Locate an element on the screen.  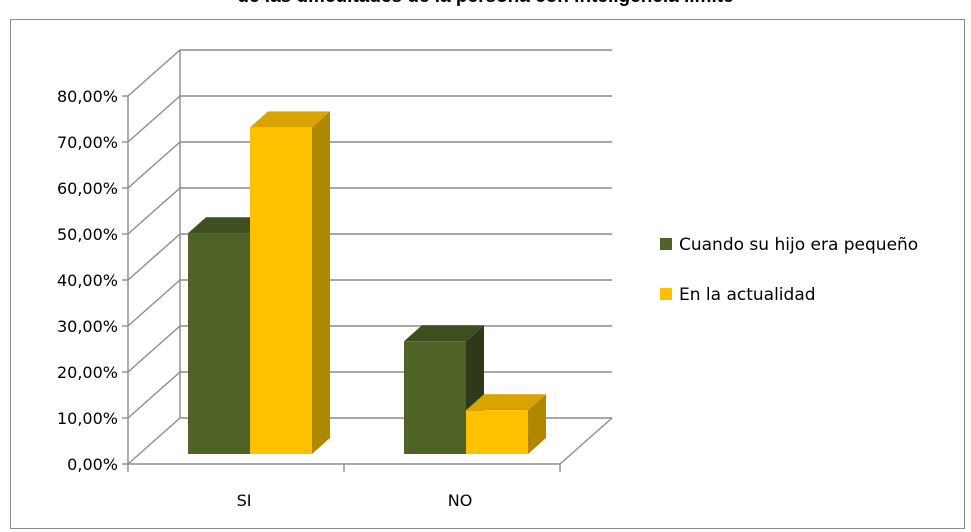
y-tick-label: 70,00% is located at coordinates (87, 142).